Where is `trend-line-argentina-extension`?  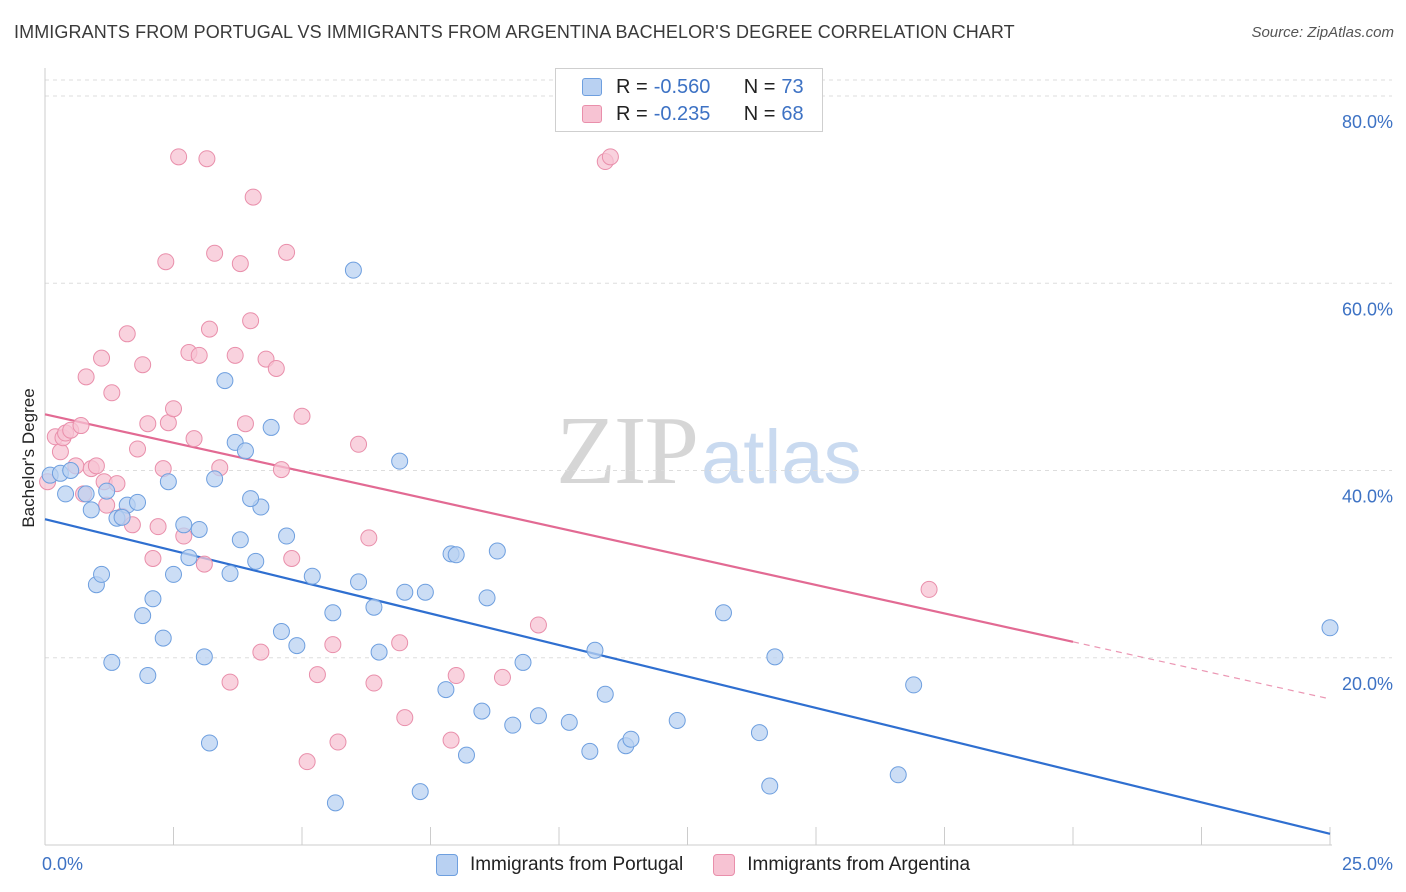
trend-line-argentina-extension is located at coordinates (1201, 670).